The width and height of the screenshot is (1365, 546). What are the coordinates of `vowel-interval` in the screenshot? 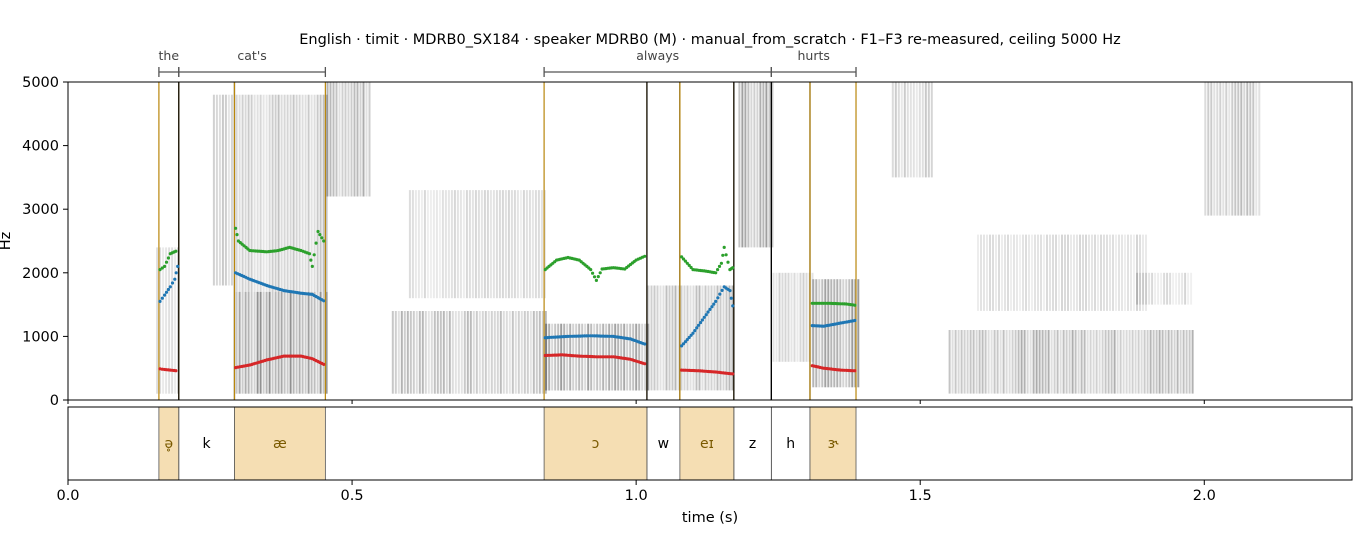 It's located at (832, 443).